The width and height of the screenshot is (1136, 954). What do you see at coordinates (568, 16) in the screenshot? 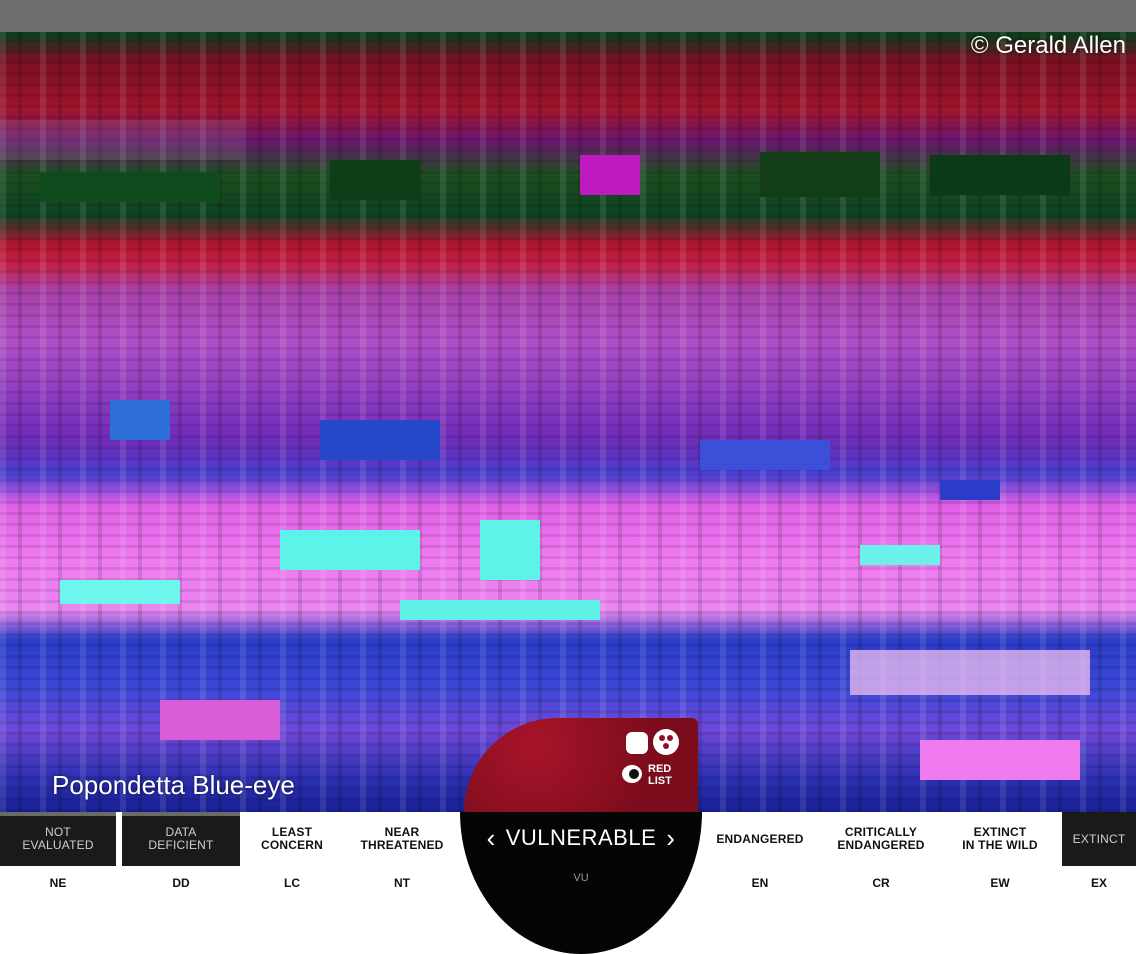
I see `photo-top-strip` at bounding box center [568, 16].